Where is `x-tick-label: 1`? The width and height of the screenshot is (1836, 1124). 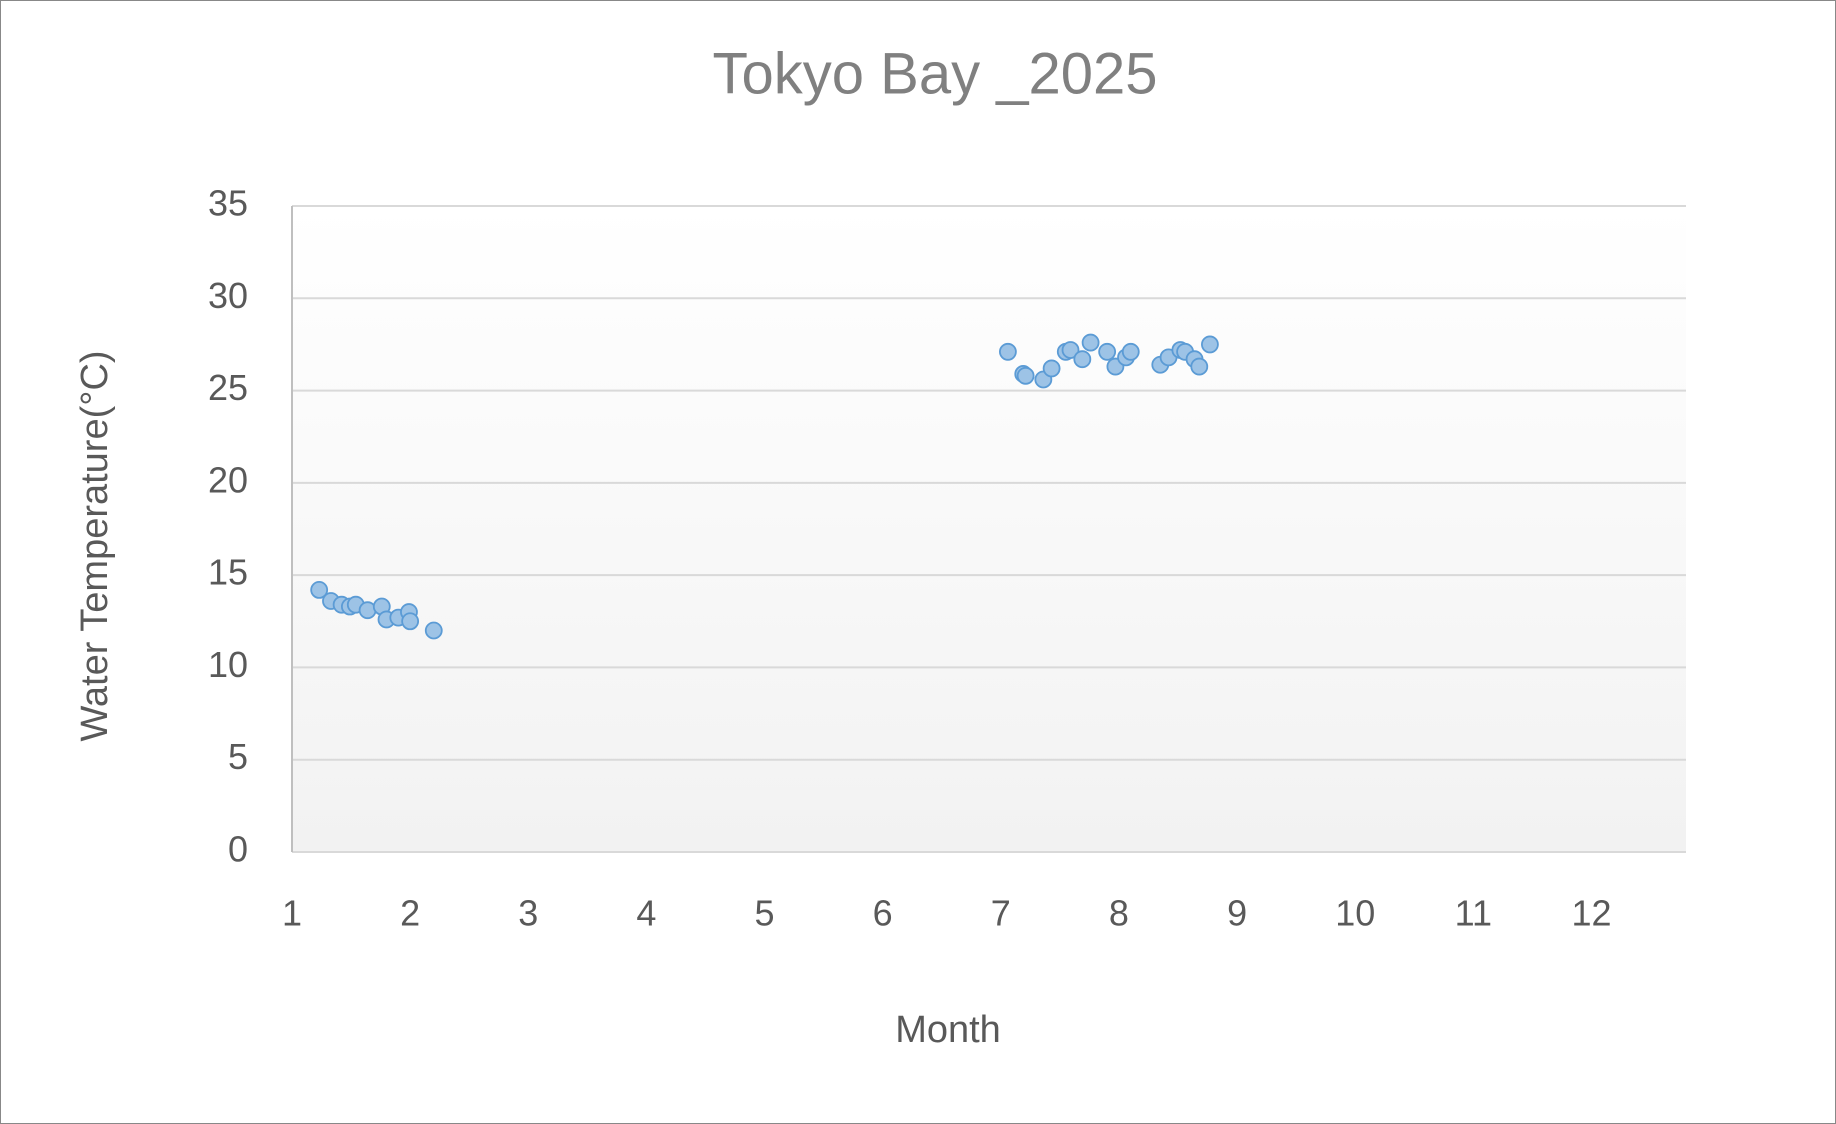 x-tick-label: 1 is located at coordinates (292, 913).